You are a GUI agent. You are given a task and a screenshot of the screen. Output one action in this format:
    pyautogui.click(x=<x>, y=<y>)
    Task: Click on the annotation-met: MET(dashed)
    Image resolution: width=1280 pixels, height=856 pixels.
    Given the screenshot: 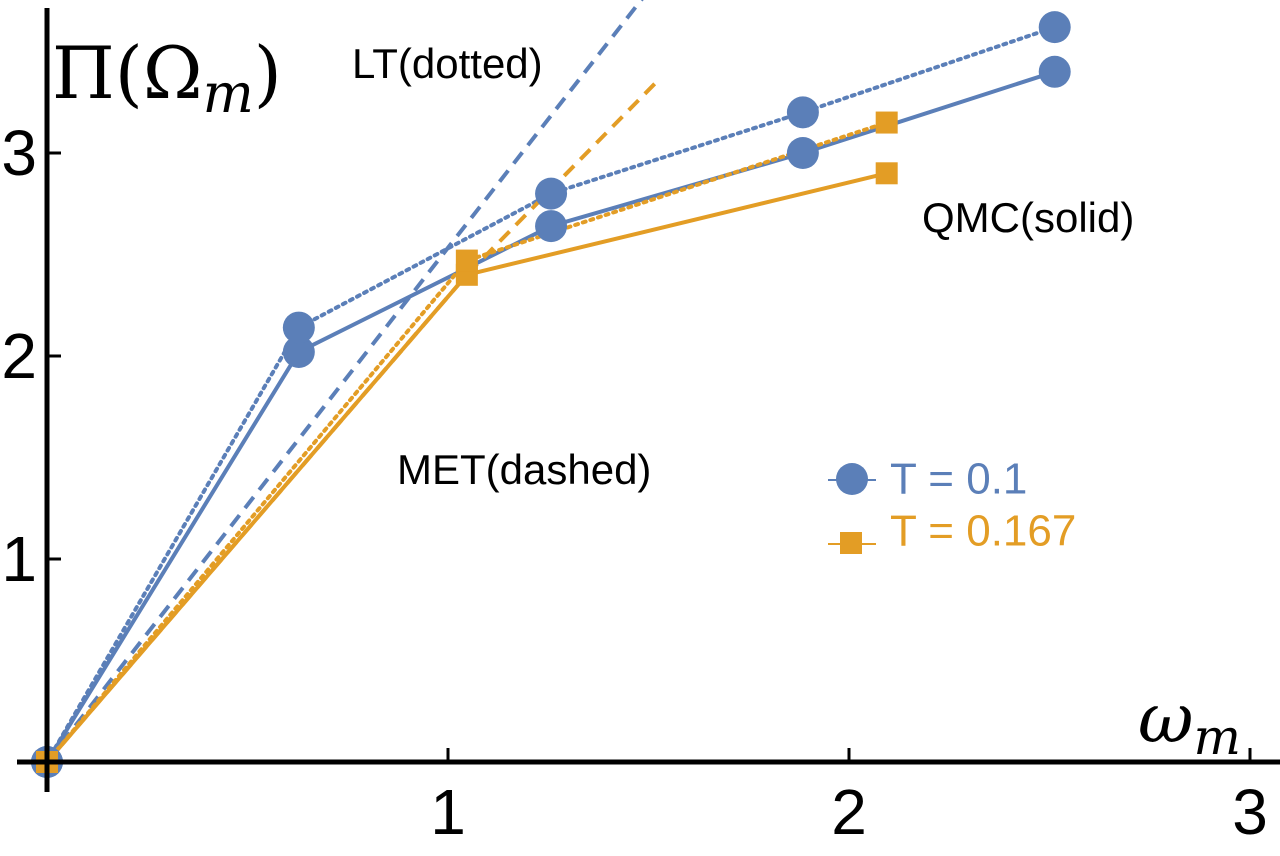 What is the action you would take?
    pyautogui.click(x=524, y=469)
    